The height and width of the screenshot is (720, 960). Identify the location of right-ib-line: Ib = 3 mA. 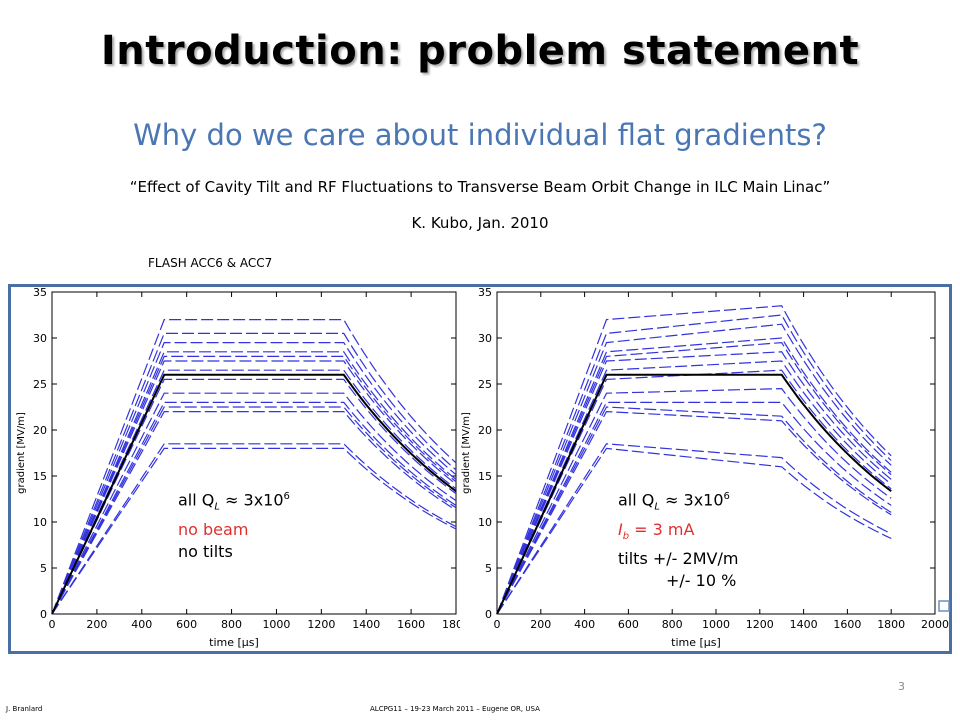
(678, 533).